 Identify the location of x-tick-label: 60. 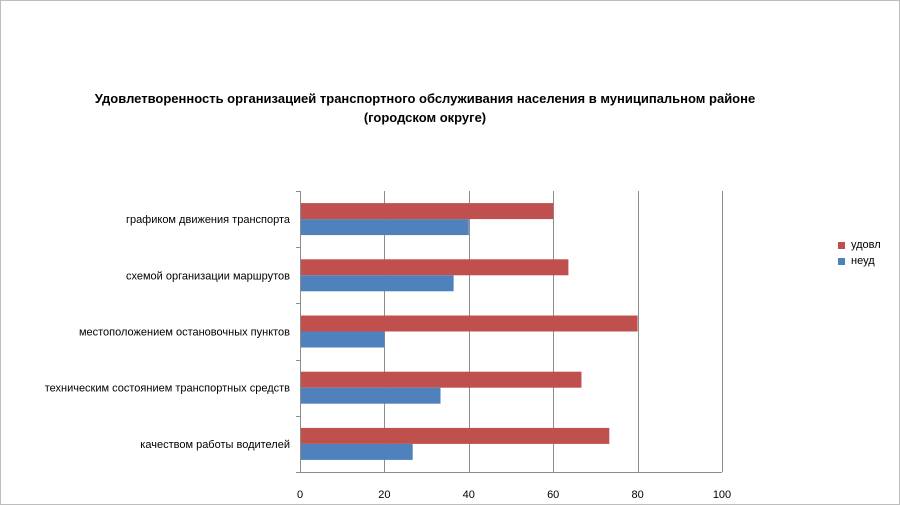
(553, 495).